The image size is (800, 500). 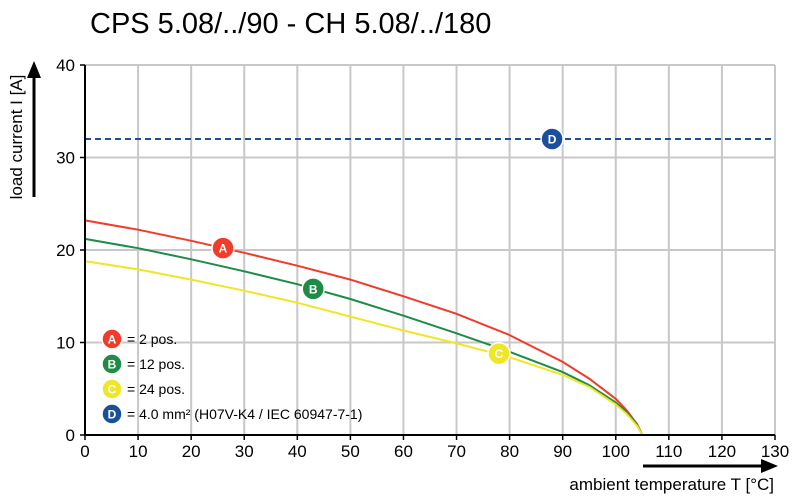 I want to click on x-tick-label: 100, so click(x=616, y=451).